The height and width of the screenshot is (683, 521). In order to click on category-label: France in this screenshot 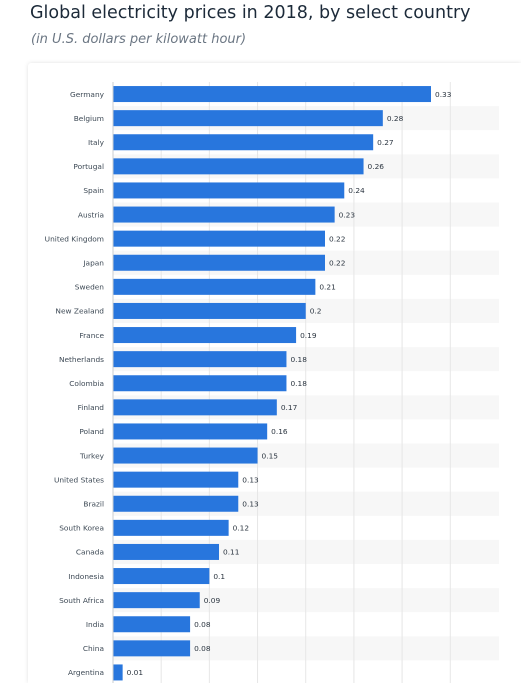, I will do `click(91, 335)`.